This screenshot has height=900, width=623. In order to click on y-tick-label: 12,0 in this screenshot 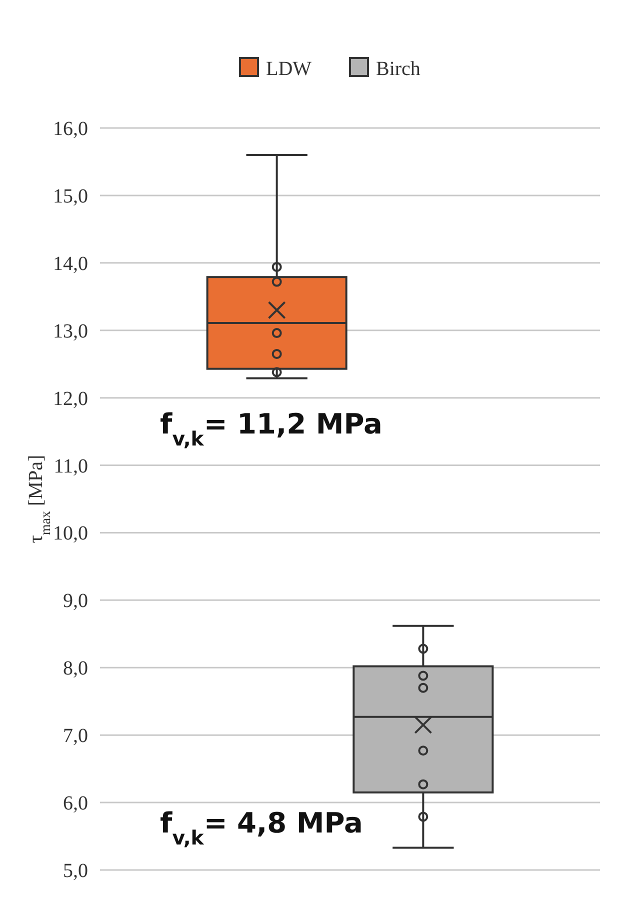, I will do `click(70, 399)`.